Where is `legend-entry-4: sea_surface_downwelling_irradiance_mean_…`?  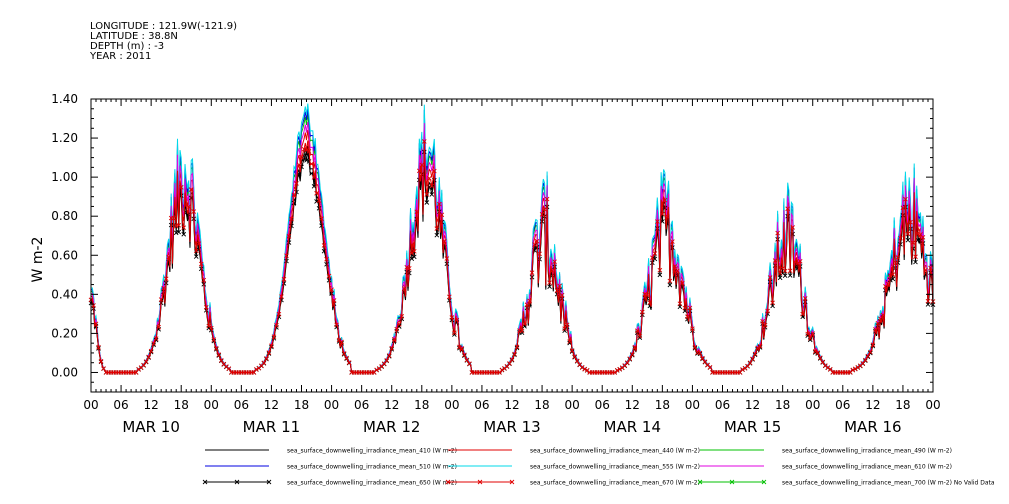 legend-entry-4: sea_surface_downwelling_irradiance_mean_… is located at coordinates (331, 467).